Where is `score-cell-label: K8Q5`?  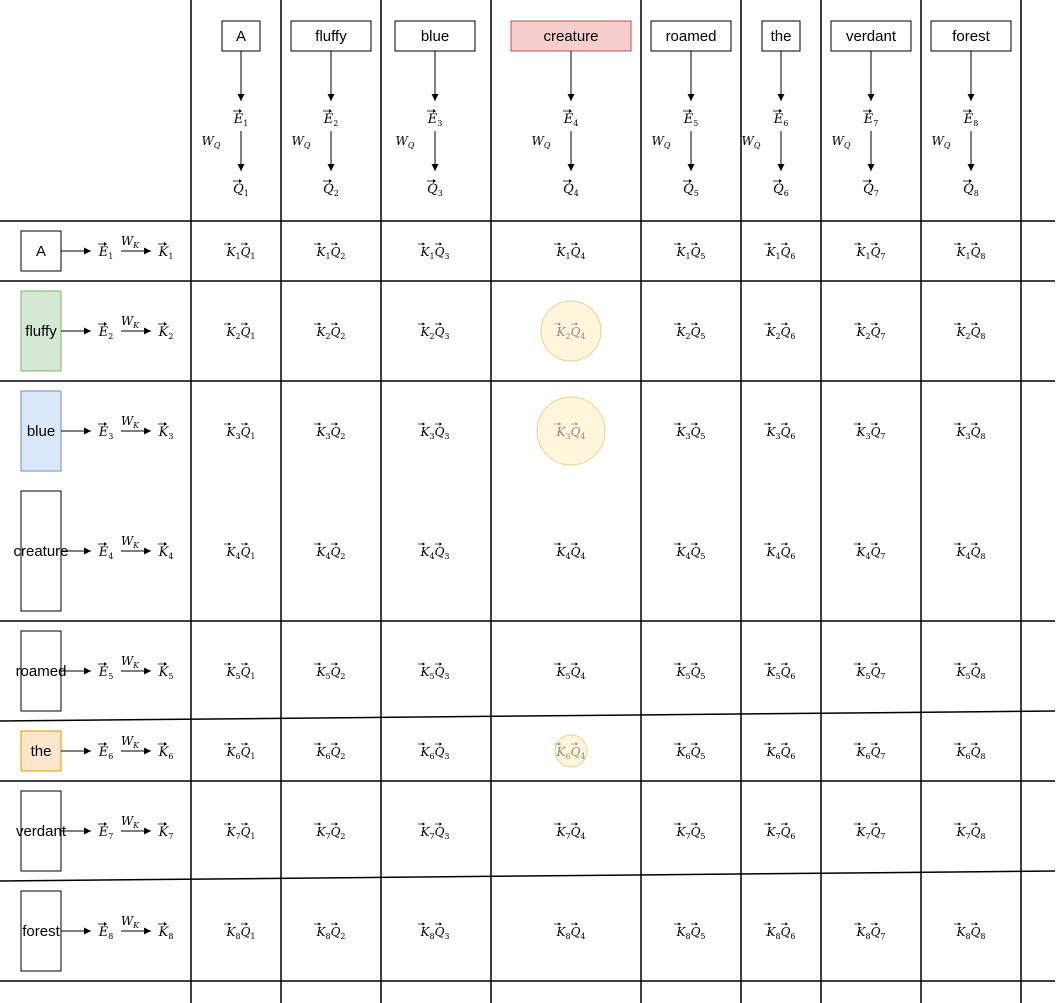
score-cell-label: K8Q5 is located at coordinates (691, 933).